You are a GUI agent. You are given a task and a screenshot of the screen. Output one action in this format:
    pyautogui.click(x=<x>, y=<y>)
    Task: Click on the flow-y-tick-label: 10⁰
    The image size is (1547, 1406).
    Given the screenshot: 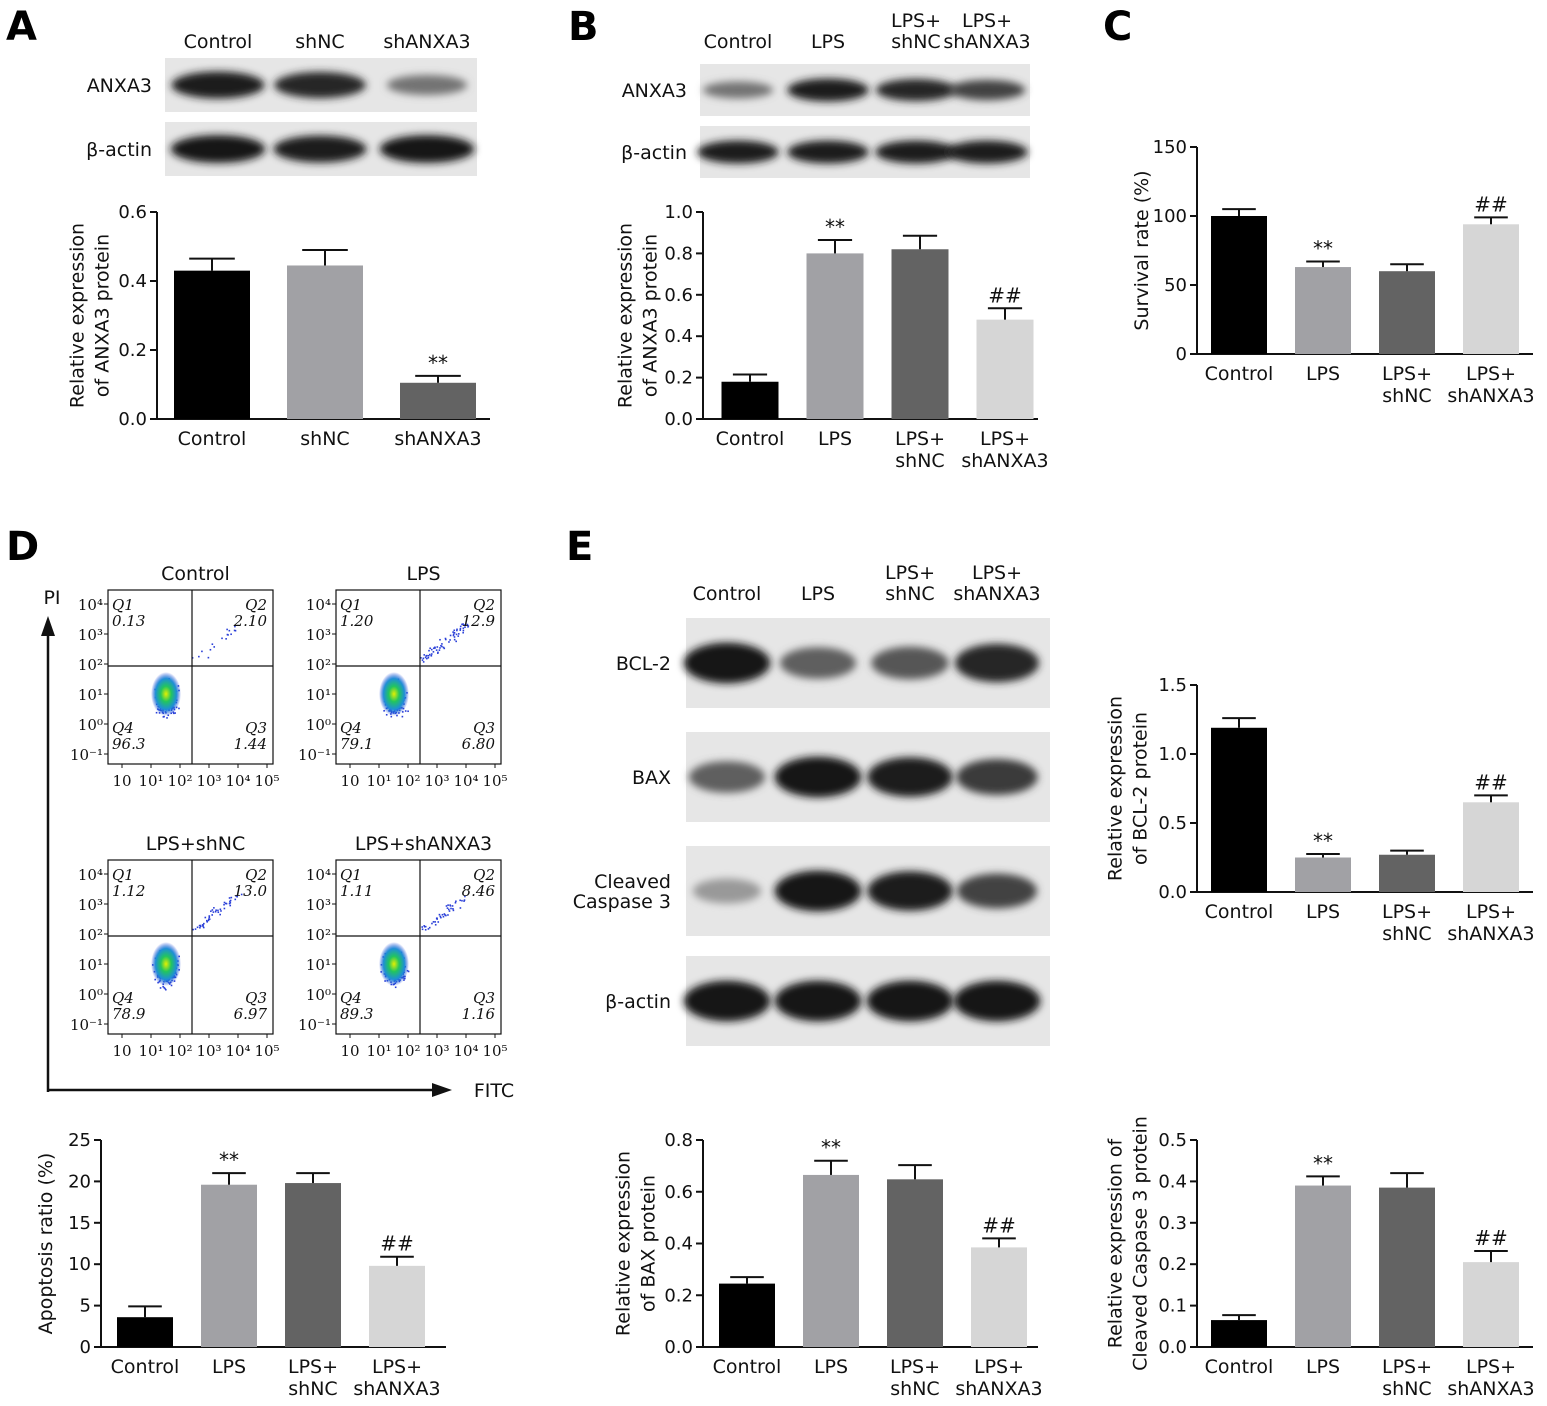 What is the action you would take?
    pyautogui.click(x=90, y=725)
    